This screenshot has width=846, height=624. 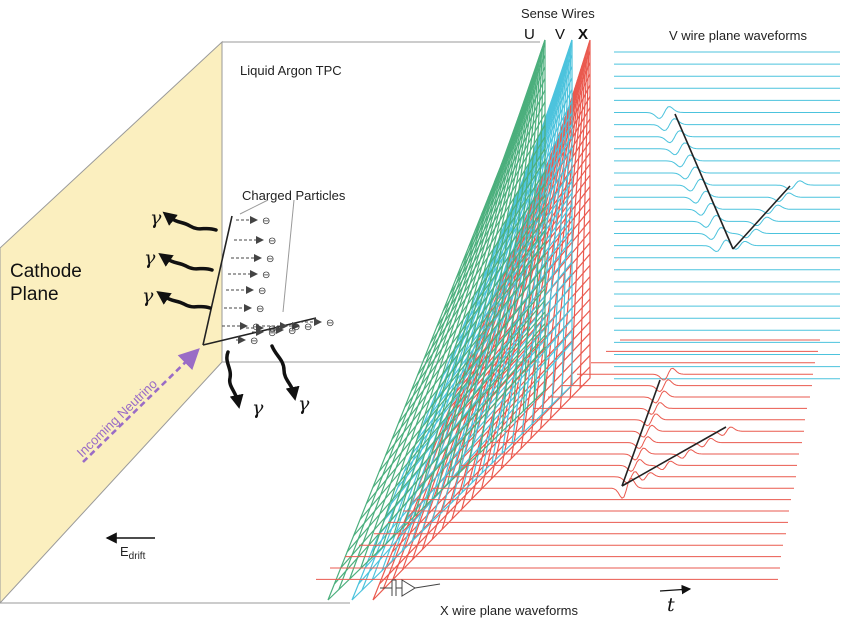 I want to click on electron-drift-lines: ⊖⊖⊖⊖⊖⊖⊖⊖⊖ ⊖ ⊖ ⊖⊖ ⊖, so click(x=278, y=281).